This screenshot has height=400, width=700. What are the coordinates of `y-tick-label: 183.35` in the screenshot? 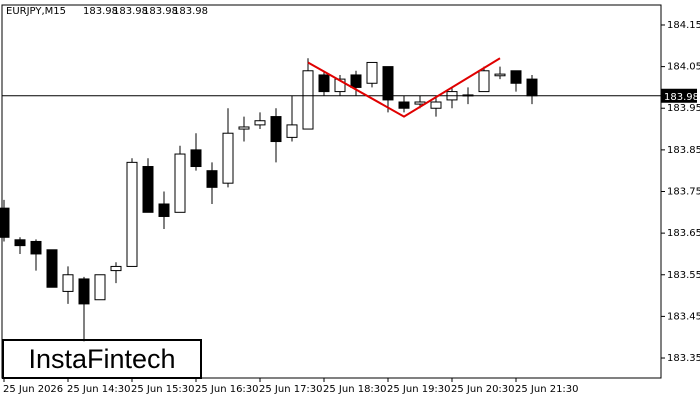 It's located at (683, 358).